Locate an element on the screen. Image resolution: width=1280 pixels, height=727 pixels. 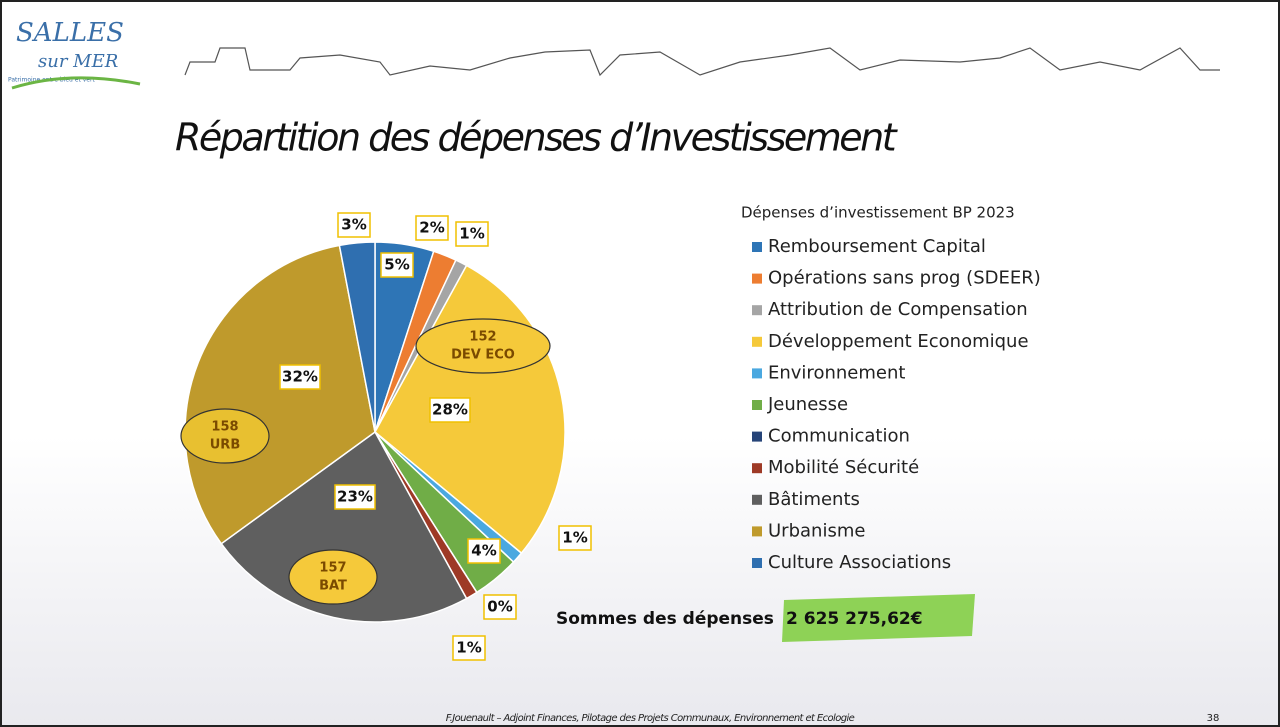
annotation-label: URB is located at coordinates (225, 445).